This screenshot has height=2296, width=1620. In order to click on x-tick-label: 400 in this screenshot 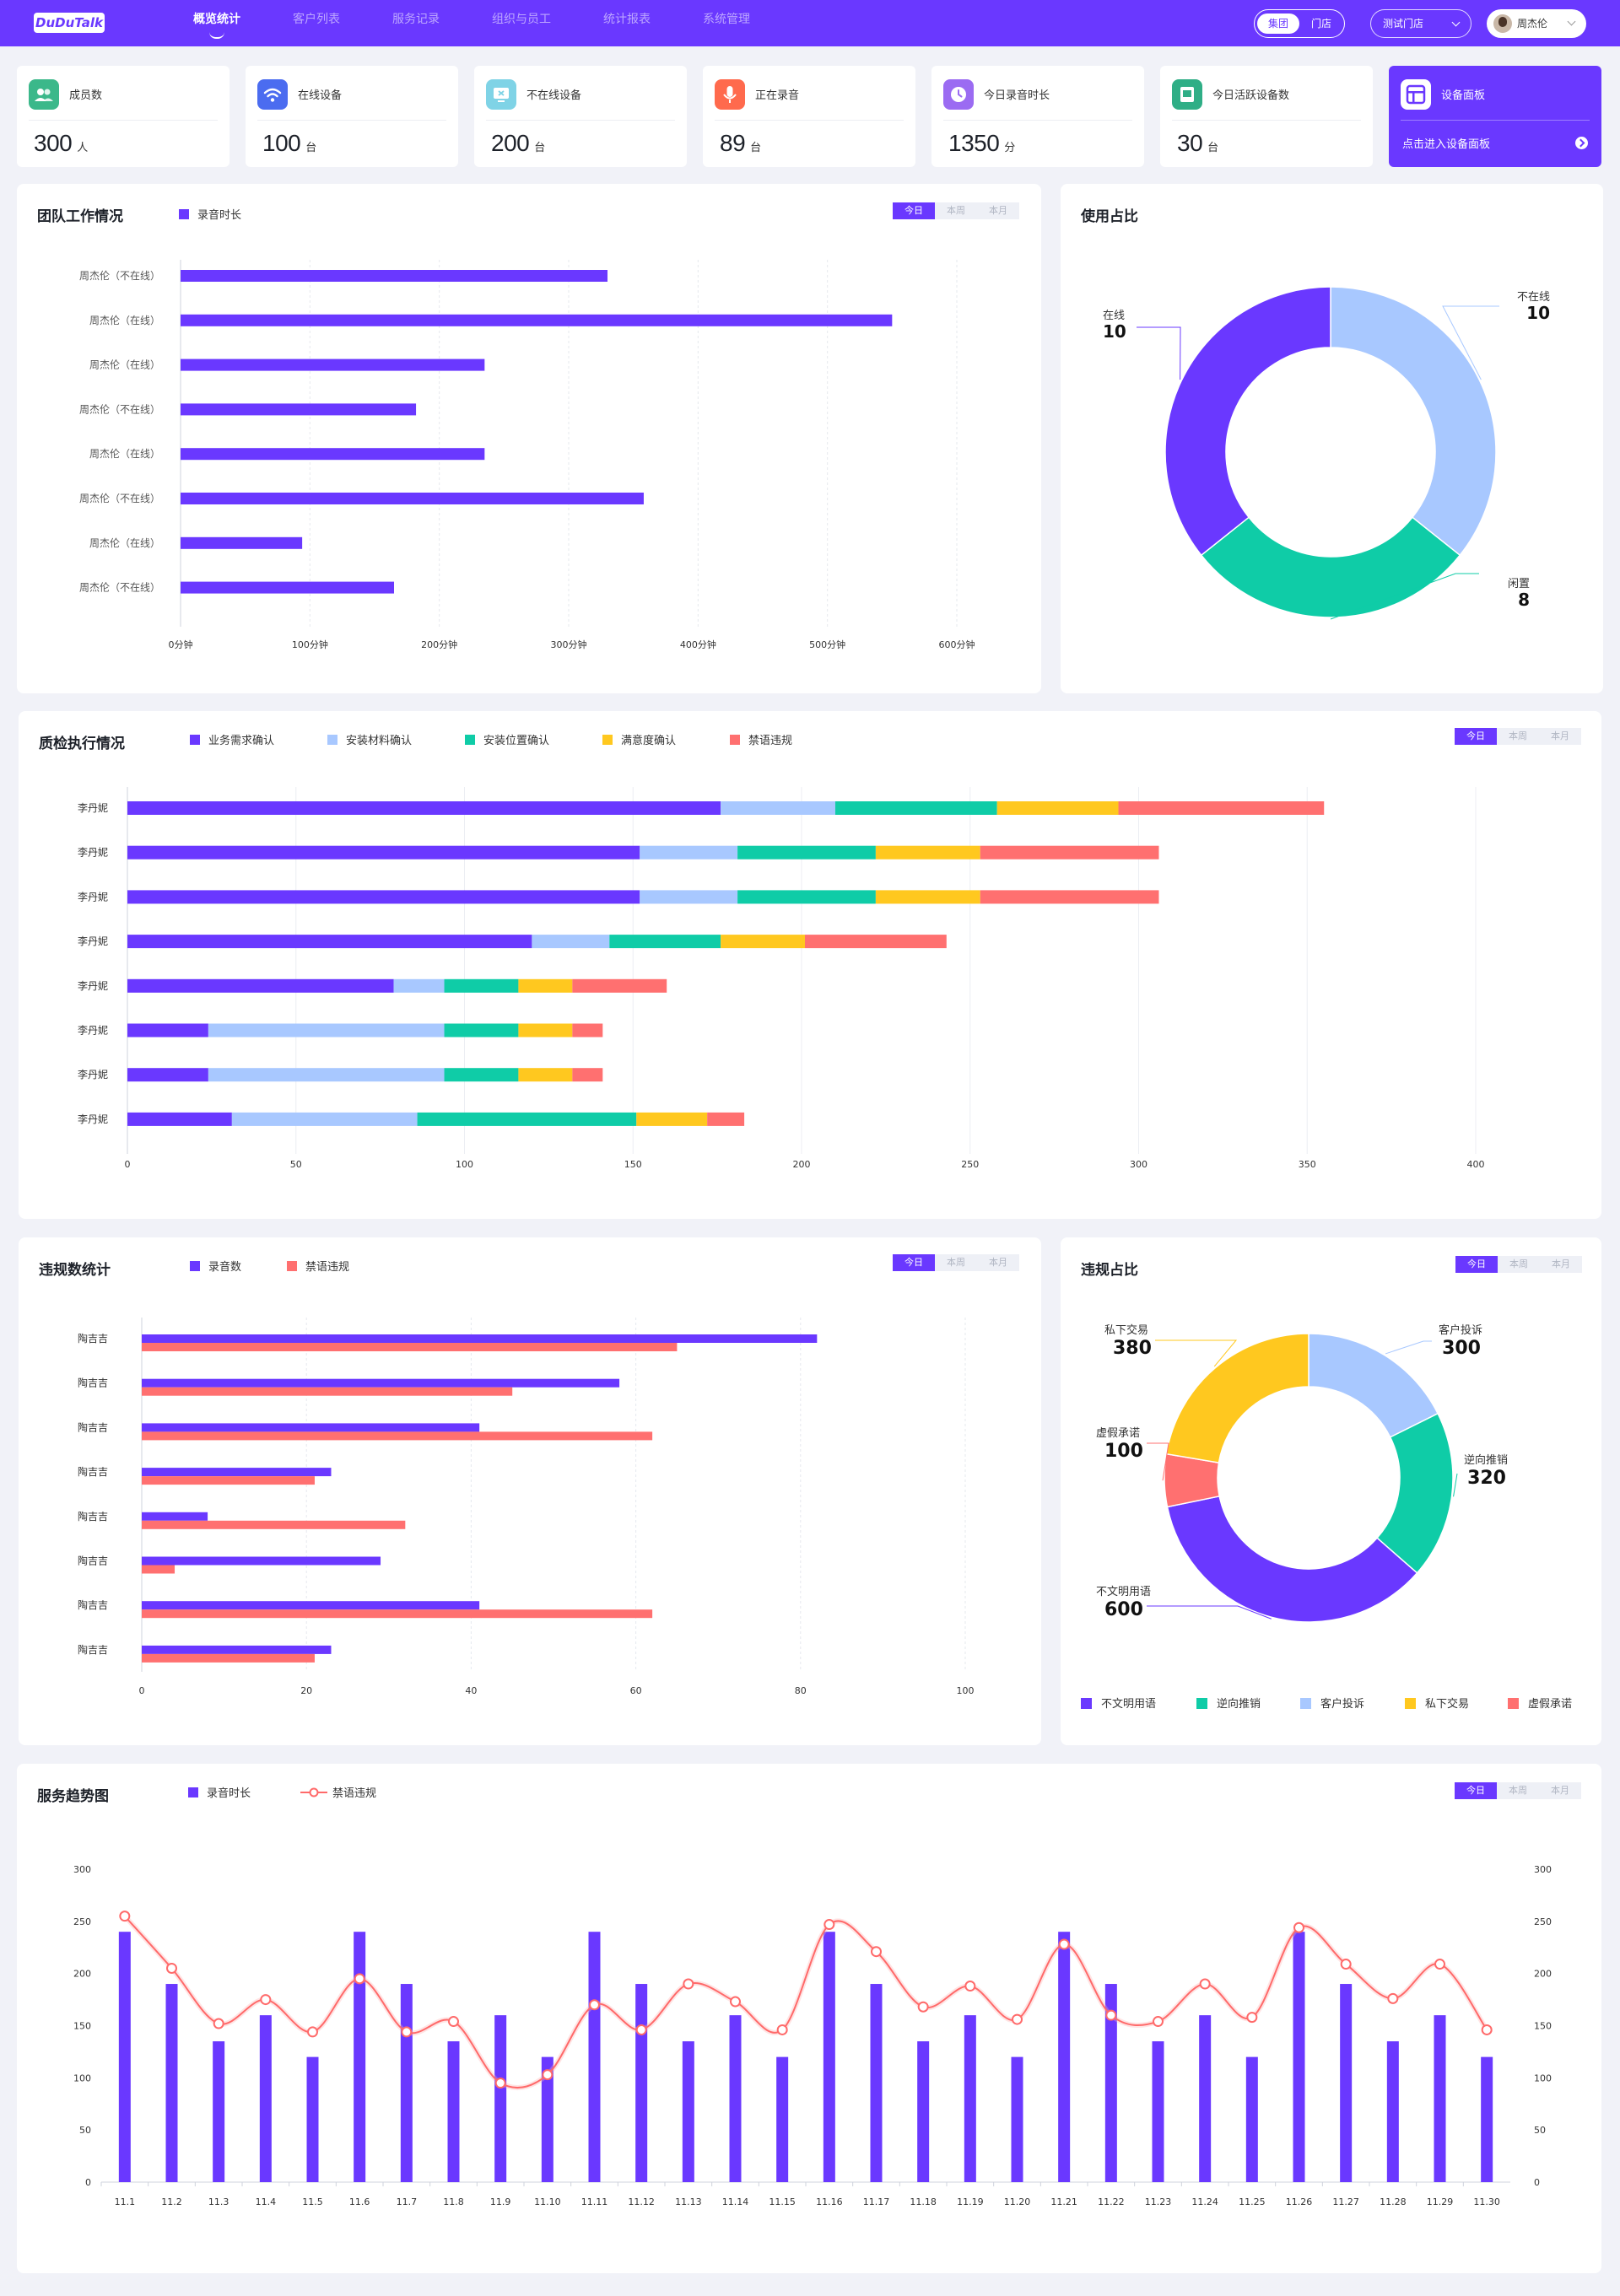, I will do `click(1476, 1164)`.